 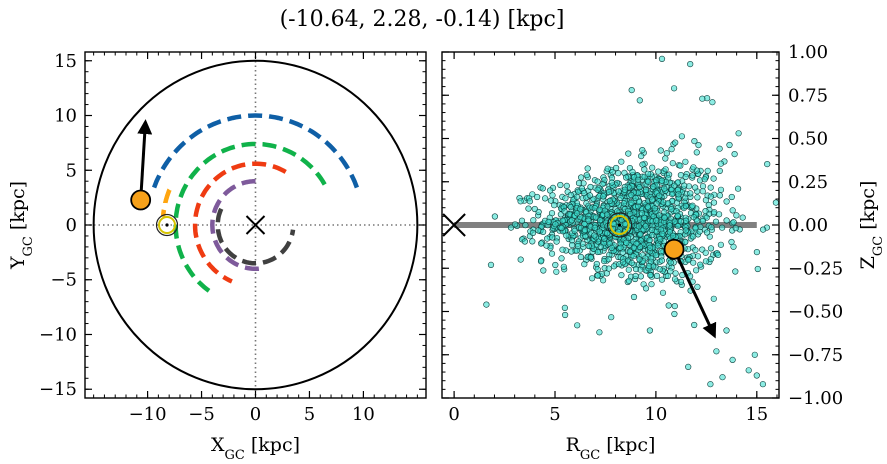 I want to click on y-tick-label: 0, so click(x=71, y=225).